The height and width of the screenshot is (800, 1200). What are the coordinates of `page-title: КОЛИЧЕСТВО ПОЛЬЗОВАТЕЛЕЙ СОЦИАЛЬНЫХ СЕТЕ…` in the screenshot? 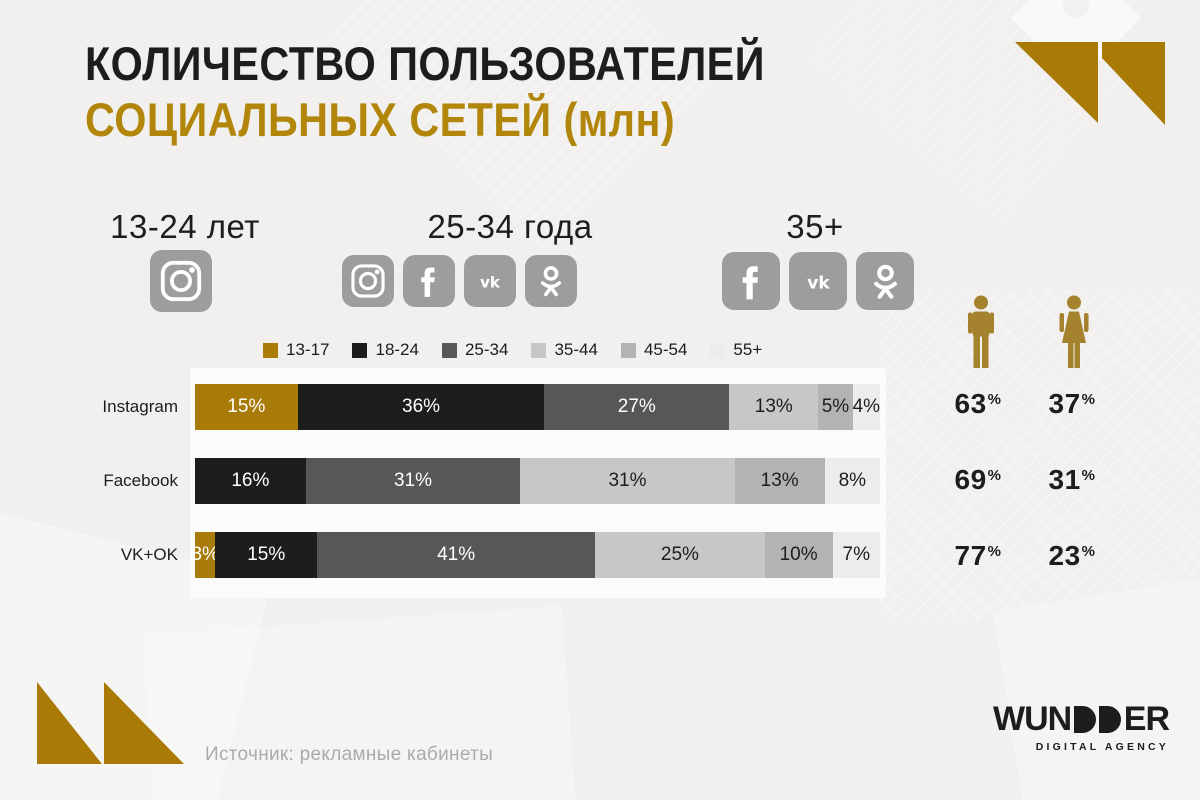 It's located at (425, 92).